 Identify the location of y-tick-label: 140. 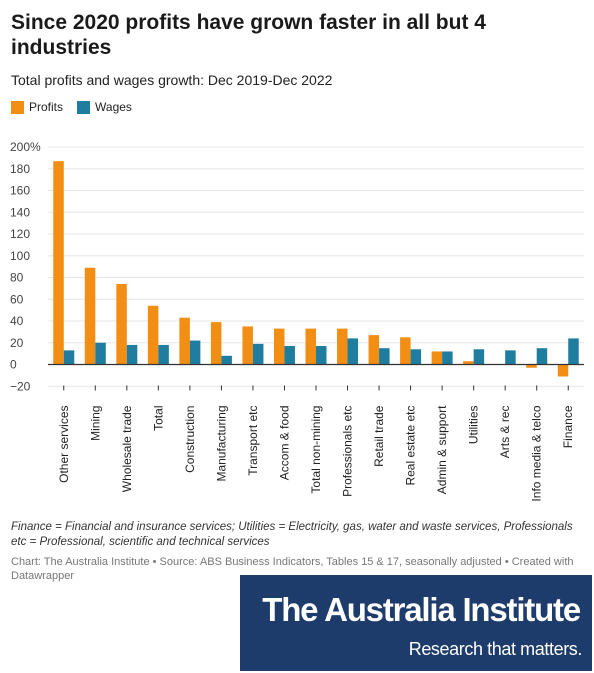
(20, 212).